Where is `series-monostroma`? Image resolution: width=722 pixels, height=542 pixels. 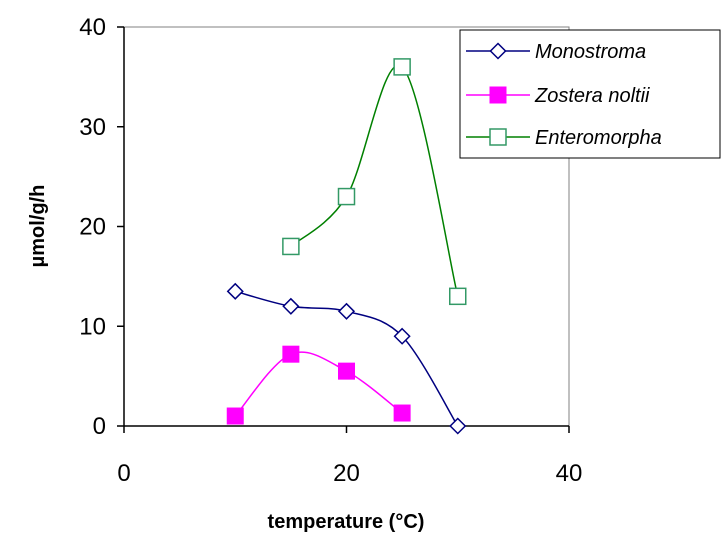 series-monostroma is located at coordinates (346, 358).